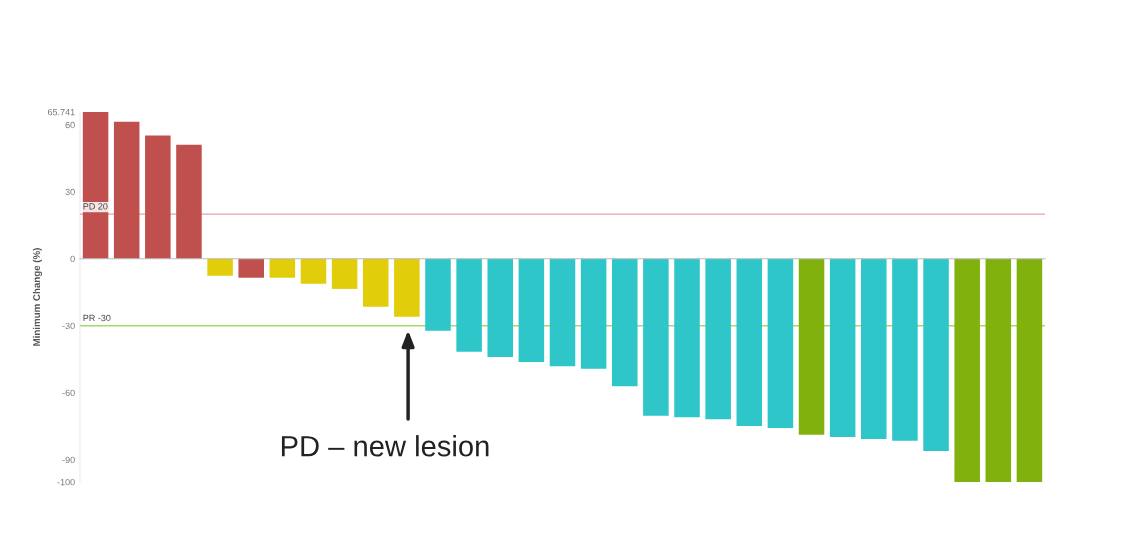  Describe the element at coordinates (95, 206) in the screenshot. I see `ref-line-label: PD 20` at that location.